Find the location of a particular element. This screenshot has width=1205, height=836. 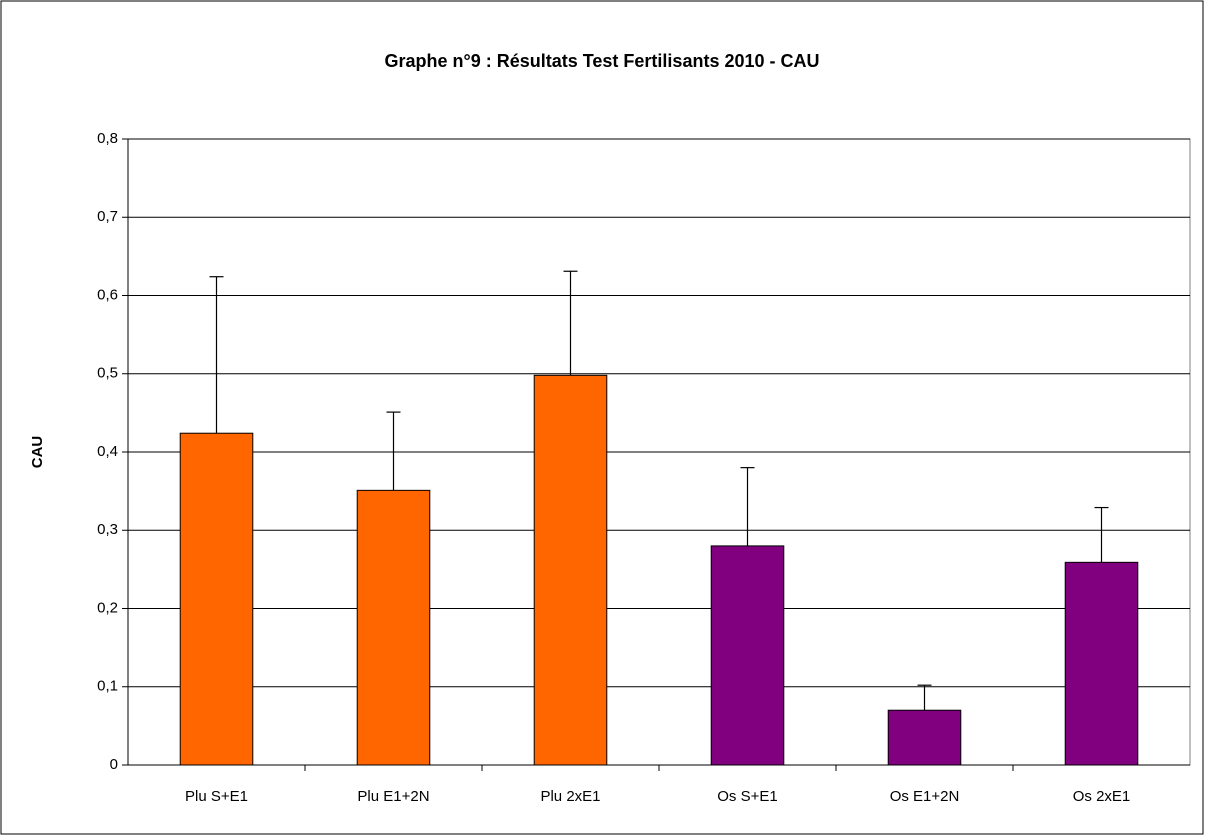

x-tick-label: Plu 2xE1 is located at coordinates (570, 796).